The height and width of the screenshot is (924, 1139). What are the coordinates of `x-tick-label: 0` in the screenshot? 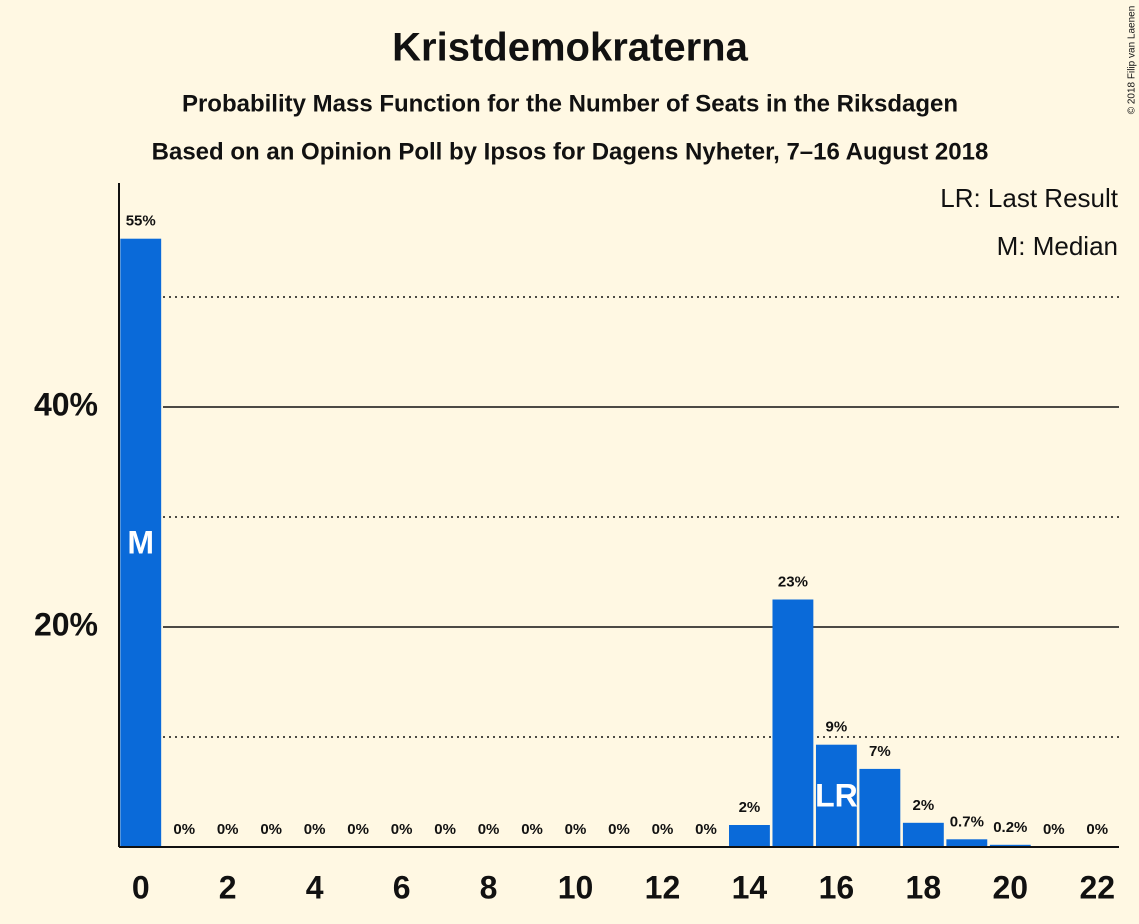 It's located at (141, 887).